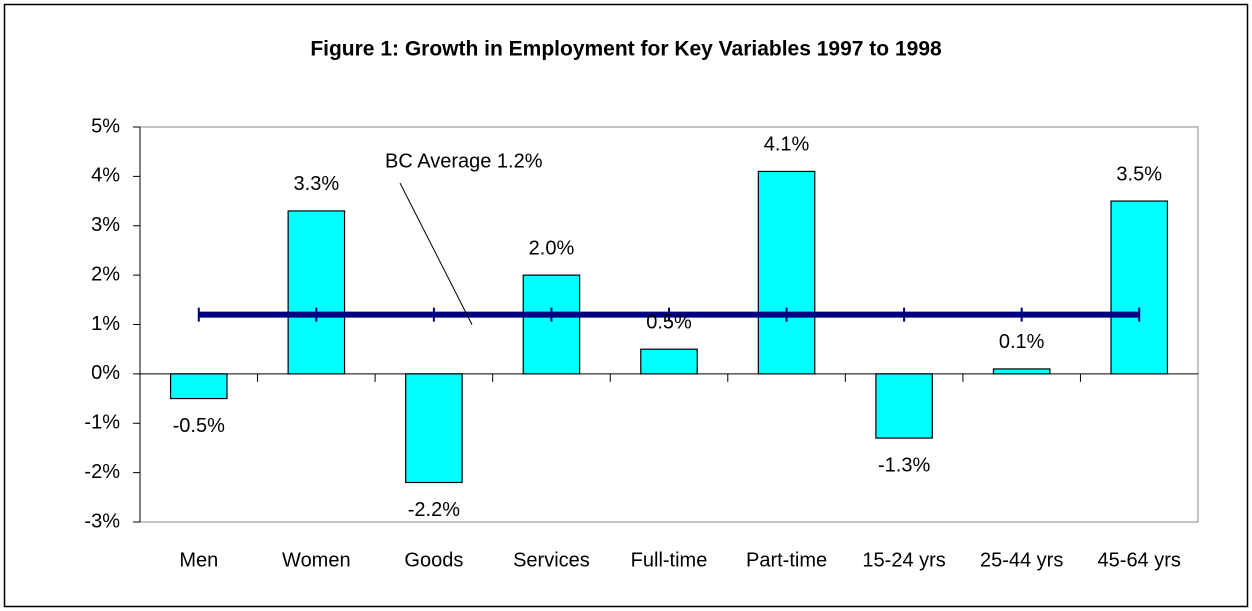 The height and width of the screenshot is (611, 1252). Describe the element at coordinates (434, 510) in the screenshot. I see `value-label: -2.2%` at that location.